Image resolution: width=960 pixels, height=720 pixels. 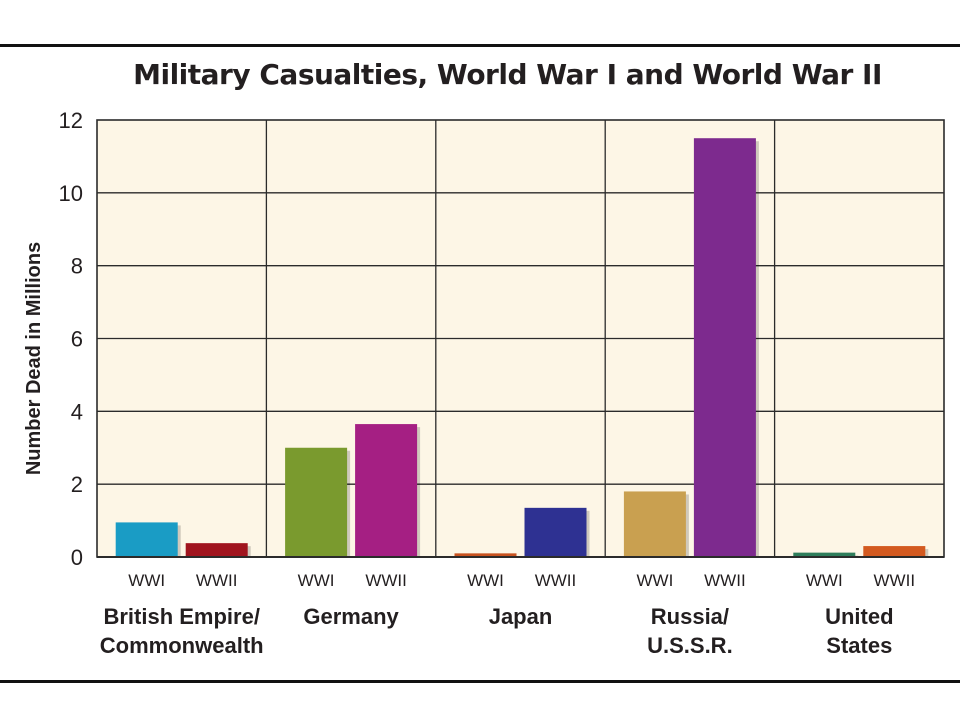 What do you see at coordinates (77, 411) in the screenshot?
I see `y-tick-label: 4` at bounding box center [77, 411].